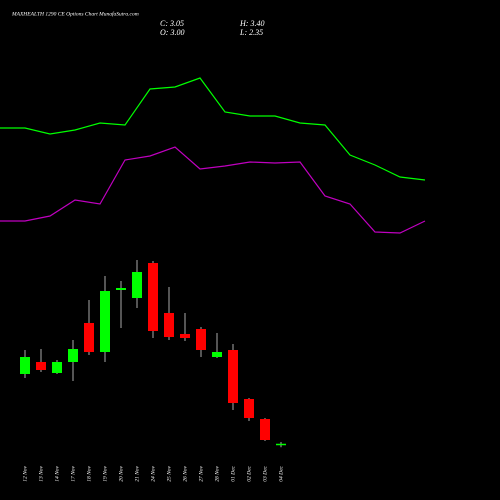 This screenshot has height=500, width=500. Describe the element at coordinates (233, 473) in the screenshot. I see `x-tick-label: 01 Dec` at that location.